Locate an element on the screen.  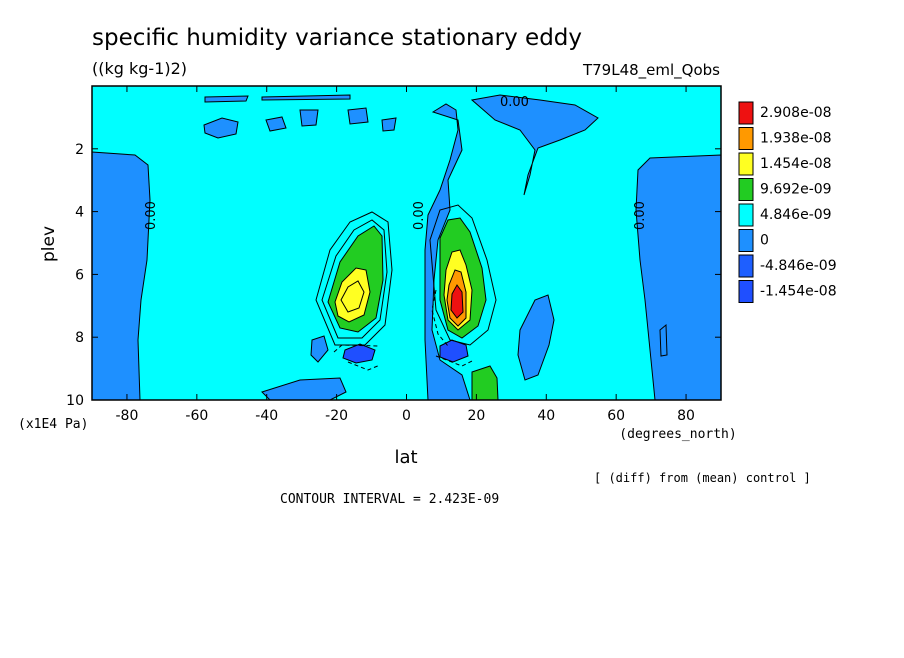
contour-label-nh: 0.00 is located at coordinates (640, 215).